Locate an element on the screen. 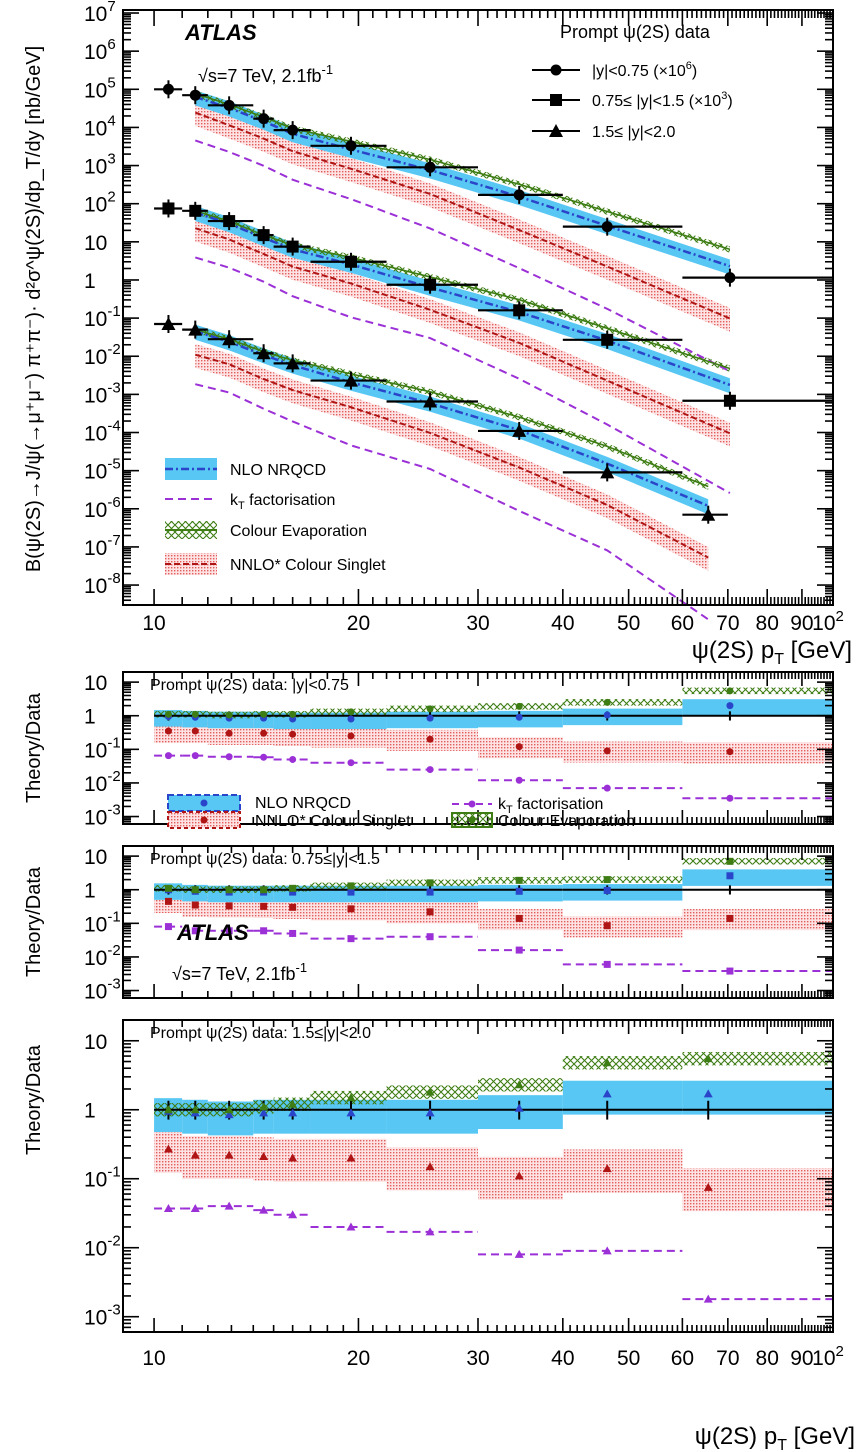 This screenshot has height=1452, width=864. nrqcd-swatch is located at coordinates (191, 469).